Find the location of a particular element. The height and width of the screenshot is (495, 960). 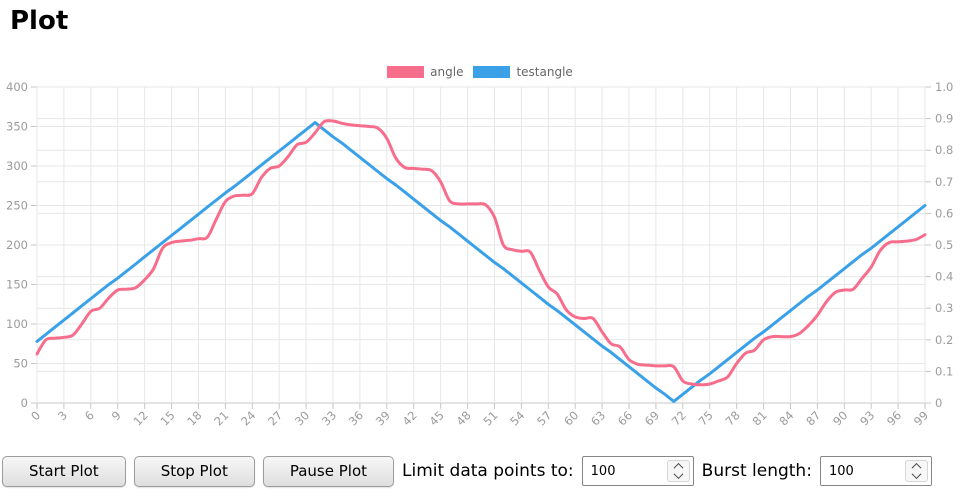

start-plot-button: Start Plot is located at coordinates (64, 471).